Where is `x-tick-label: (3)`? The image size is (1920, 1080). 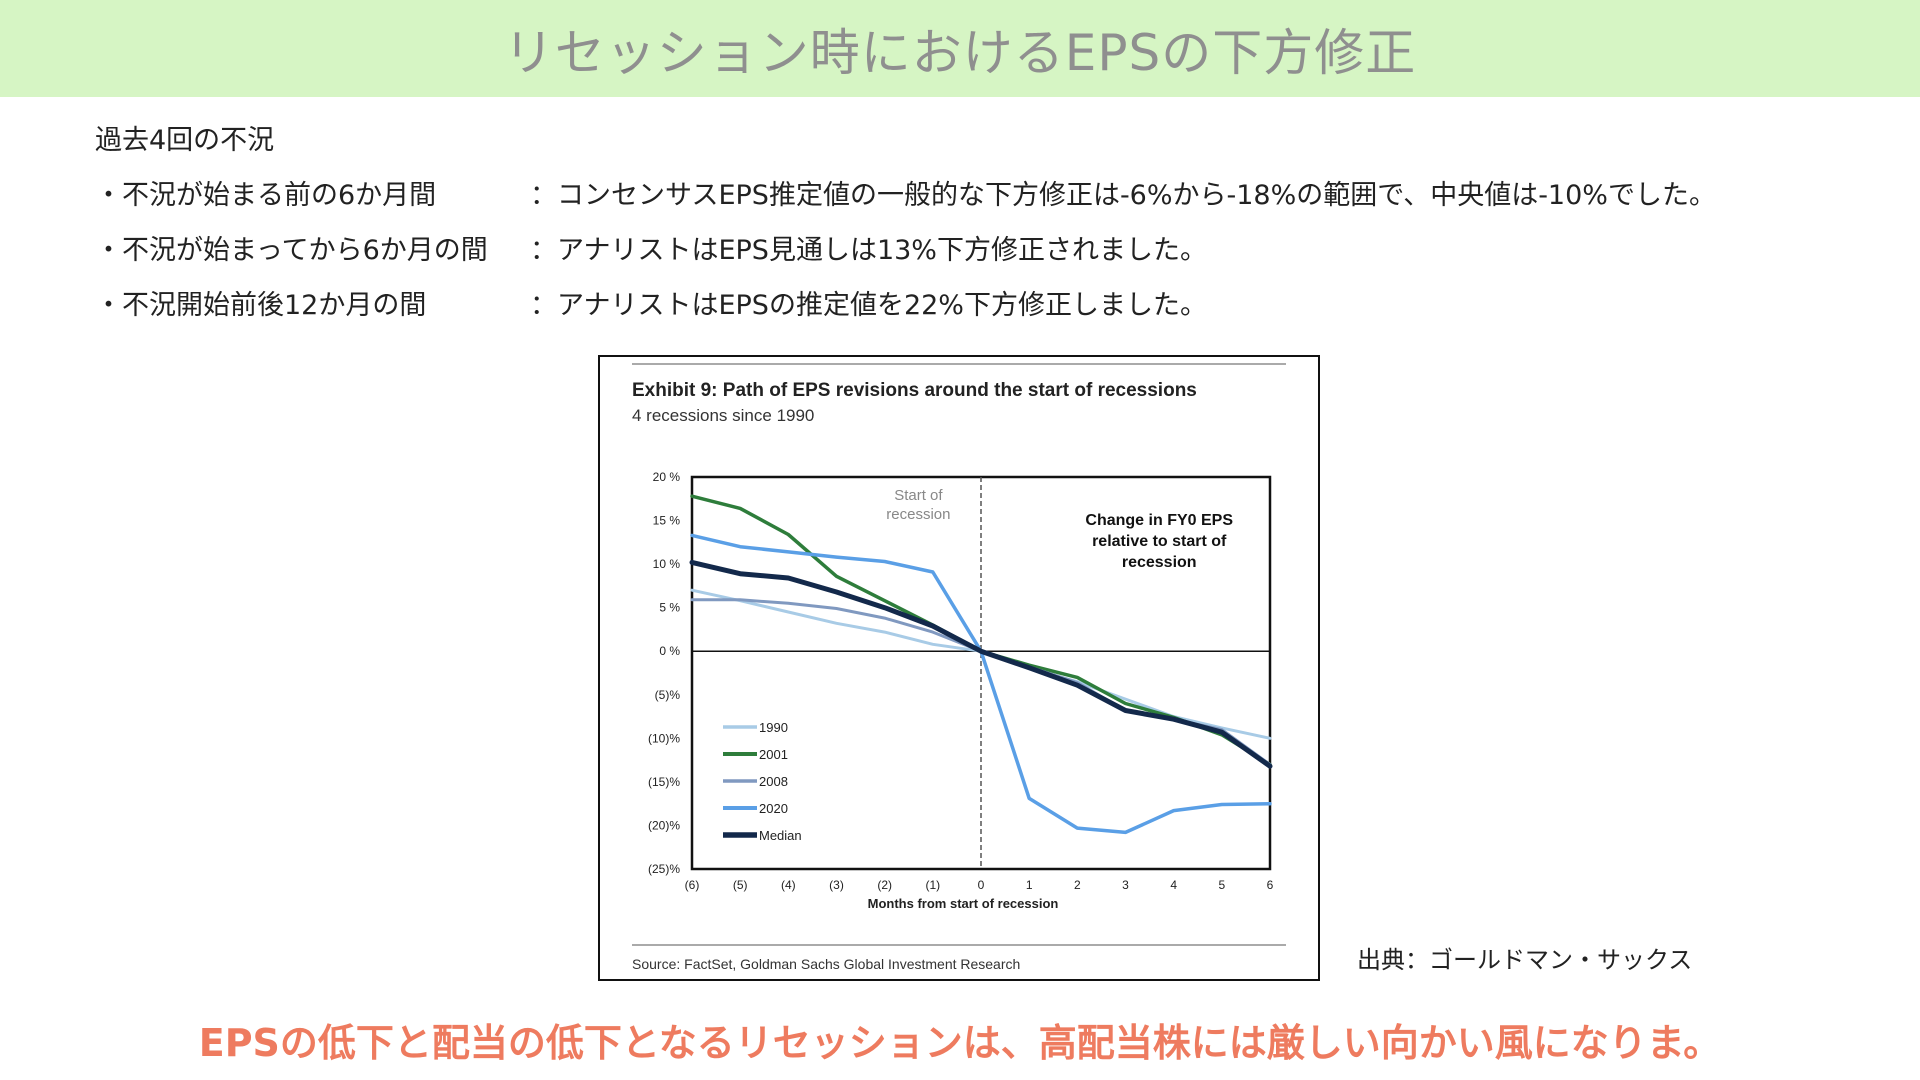
x-tick-label: (3) is located at coordinates (836, 885).